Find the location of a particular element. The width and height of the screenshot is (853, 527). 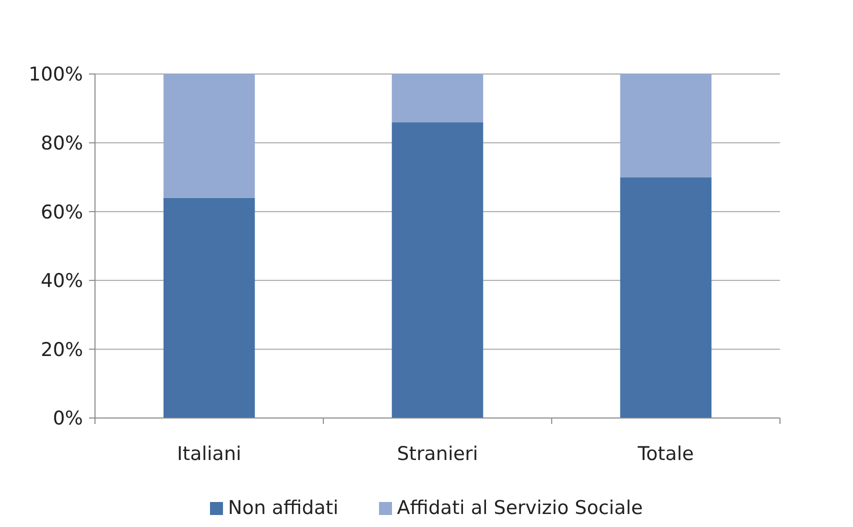

x-tick-label: Stranieri is located at coordinates (437, 454).